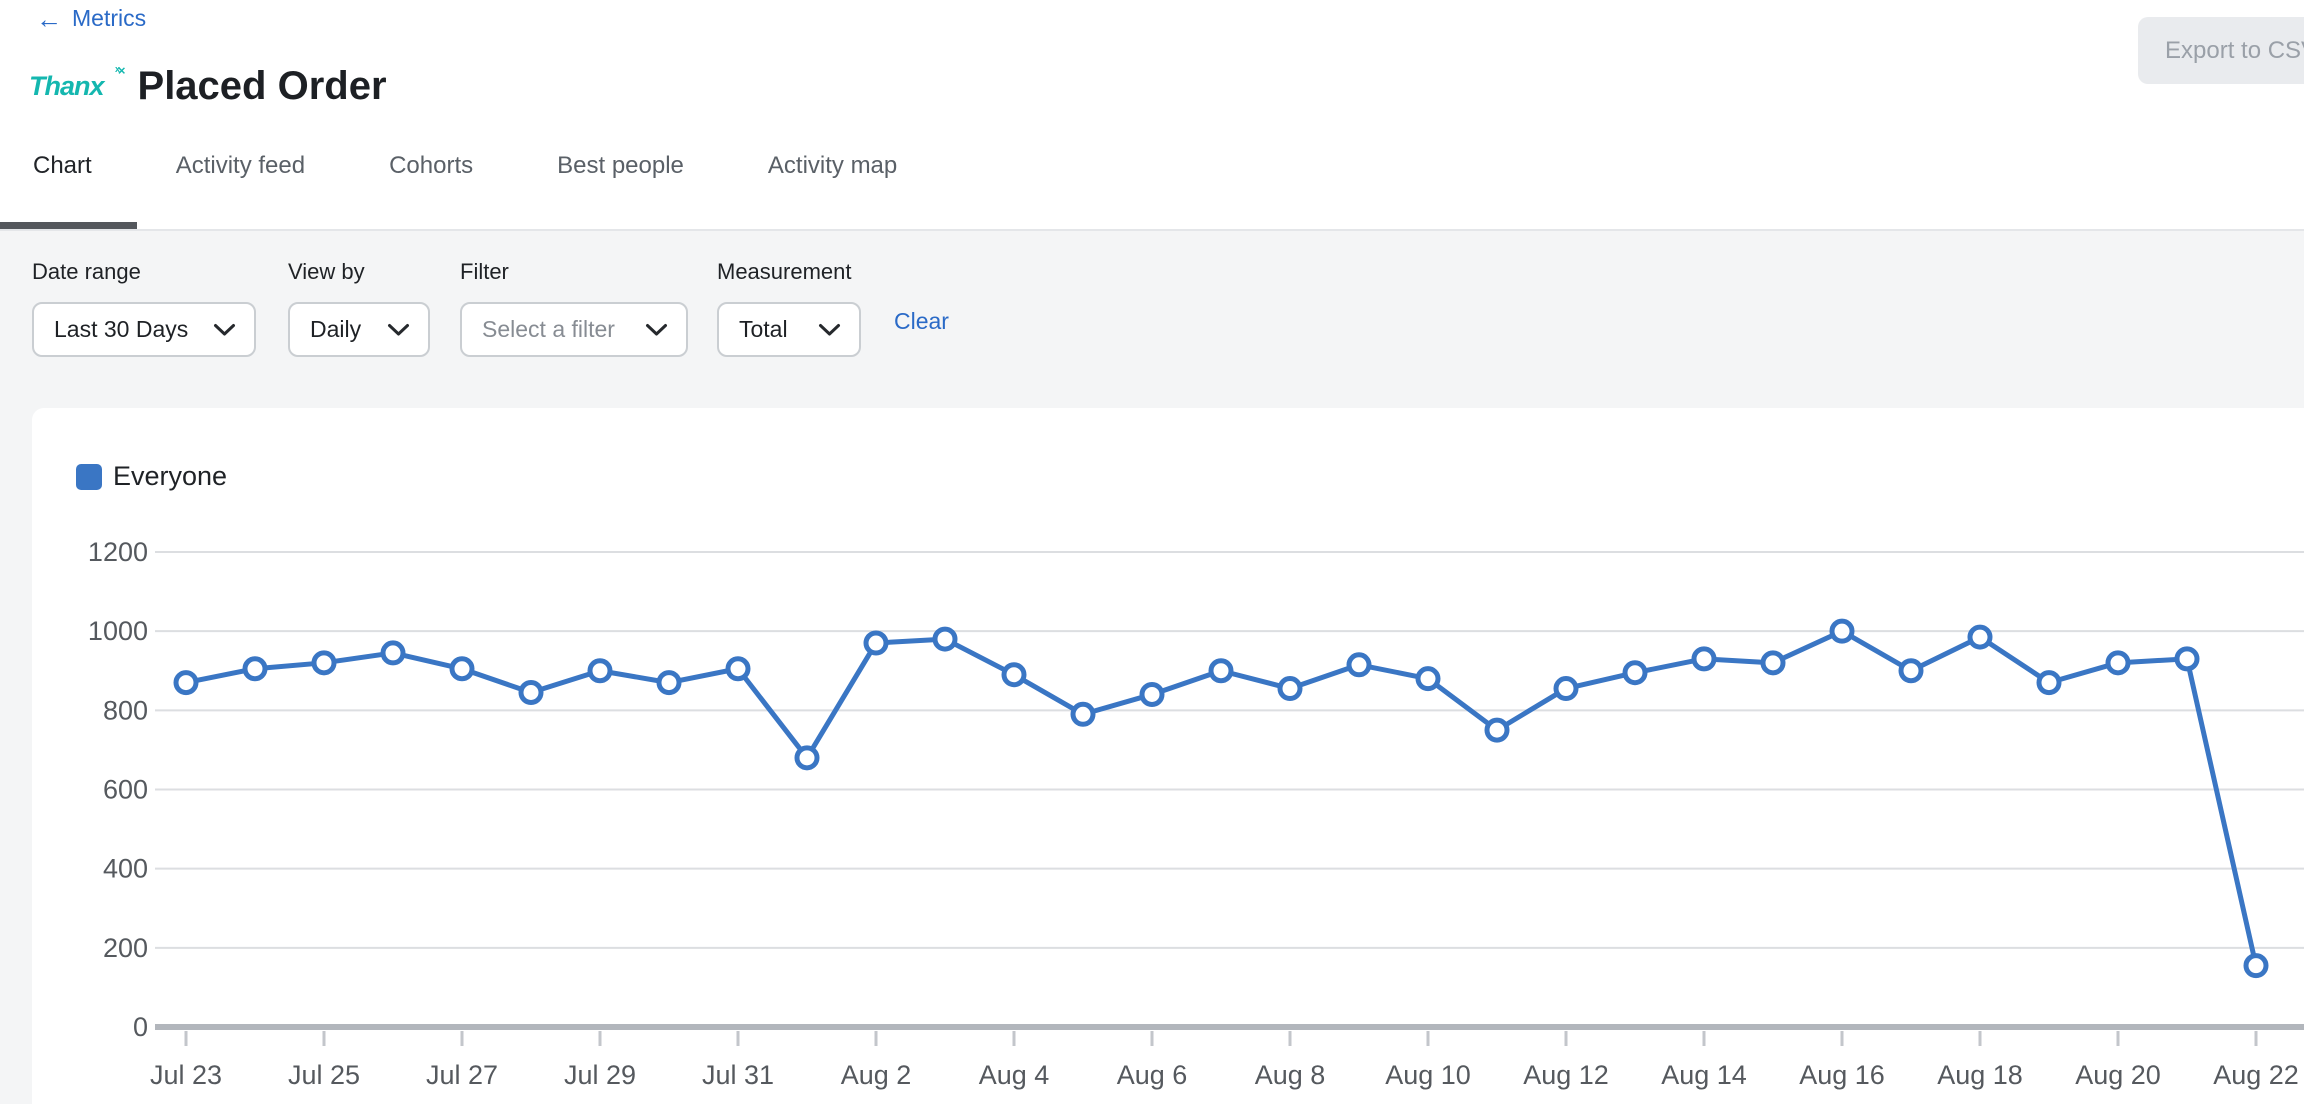 The width and height of the screenshot is (2304, 1104). I want to click on filter-select: Select a filter, so click(574, 329).